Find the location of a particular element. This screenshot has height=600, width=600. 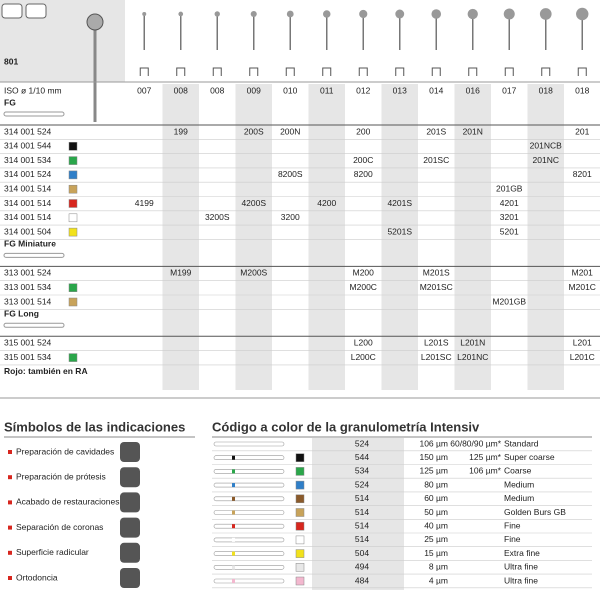

indication: Ortodoncia is located at coordinates (37, 577).